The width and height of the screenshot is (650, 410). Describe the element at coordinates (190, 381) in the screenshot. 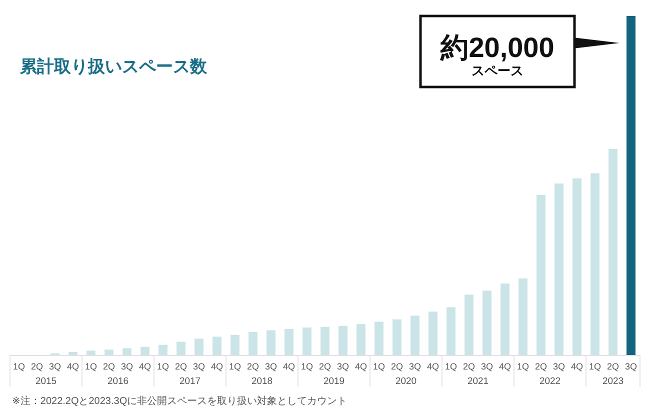

I see `text: 2017` at that location.